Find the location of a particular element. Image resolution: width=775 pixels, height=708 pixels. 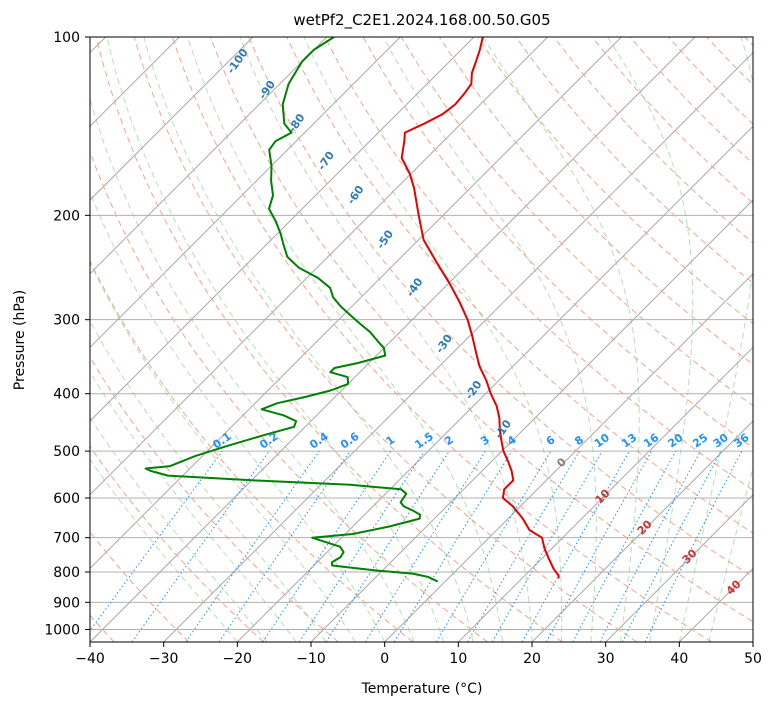

mixing-ratio-label: 0.2 is located at coordinates (268, 441).